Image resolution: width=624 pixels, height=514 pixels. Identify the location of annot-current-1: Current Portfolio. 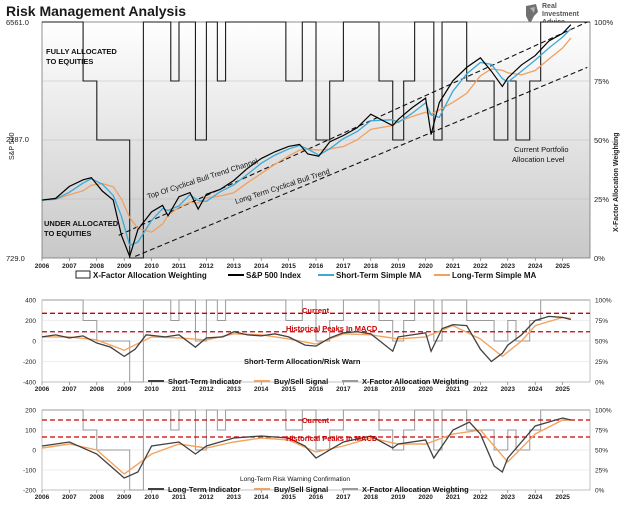
(541, 149).